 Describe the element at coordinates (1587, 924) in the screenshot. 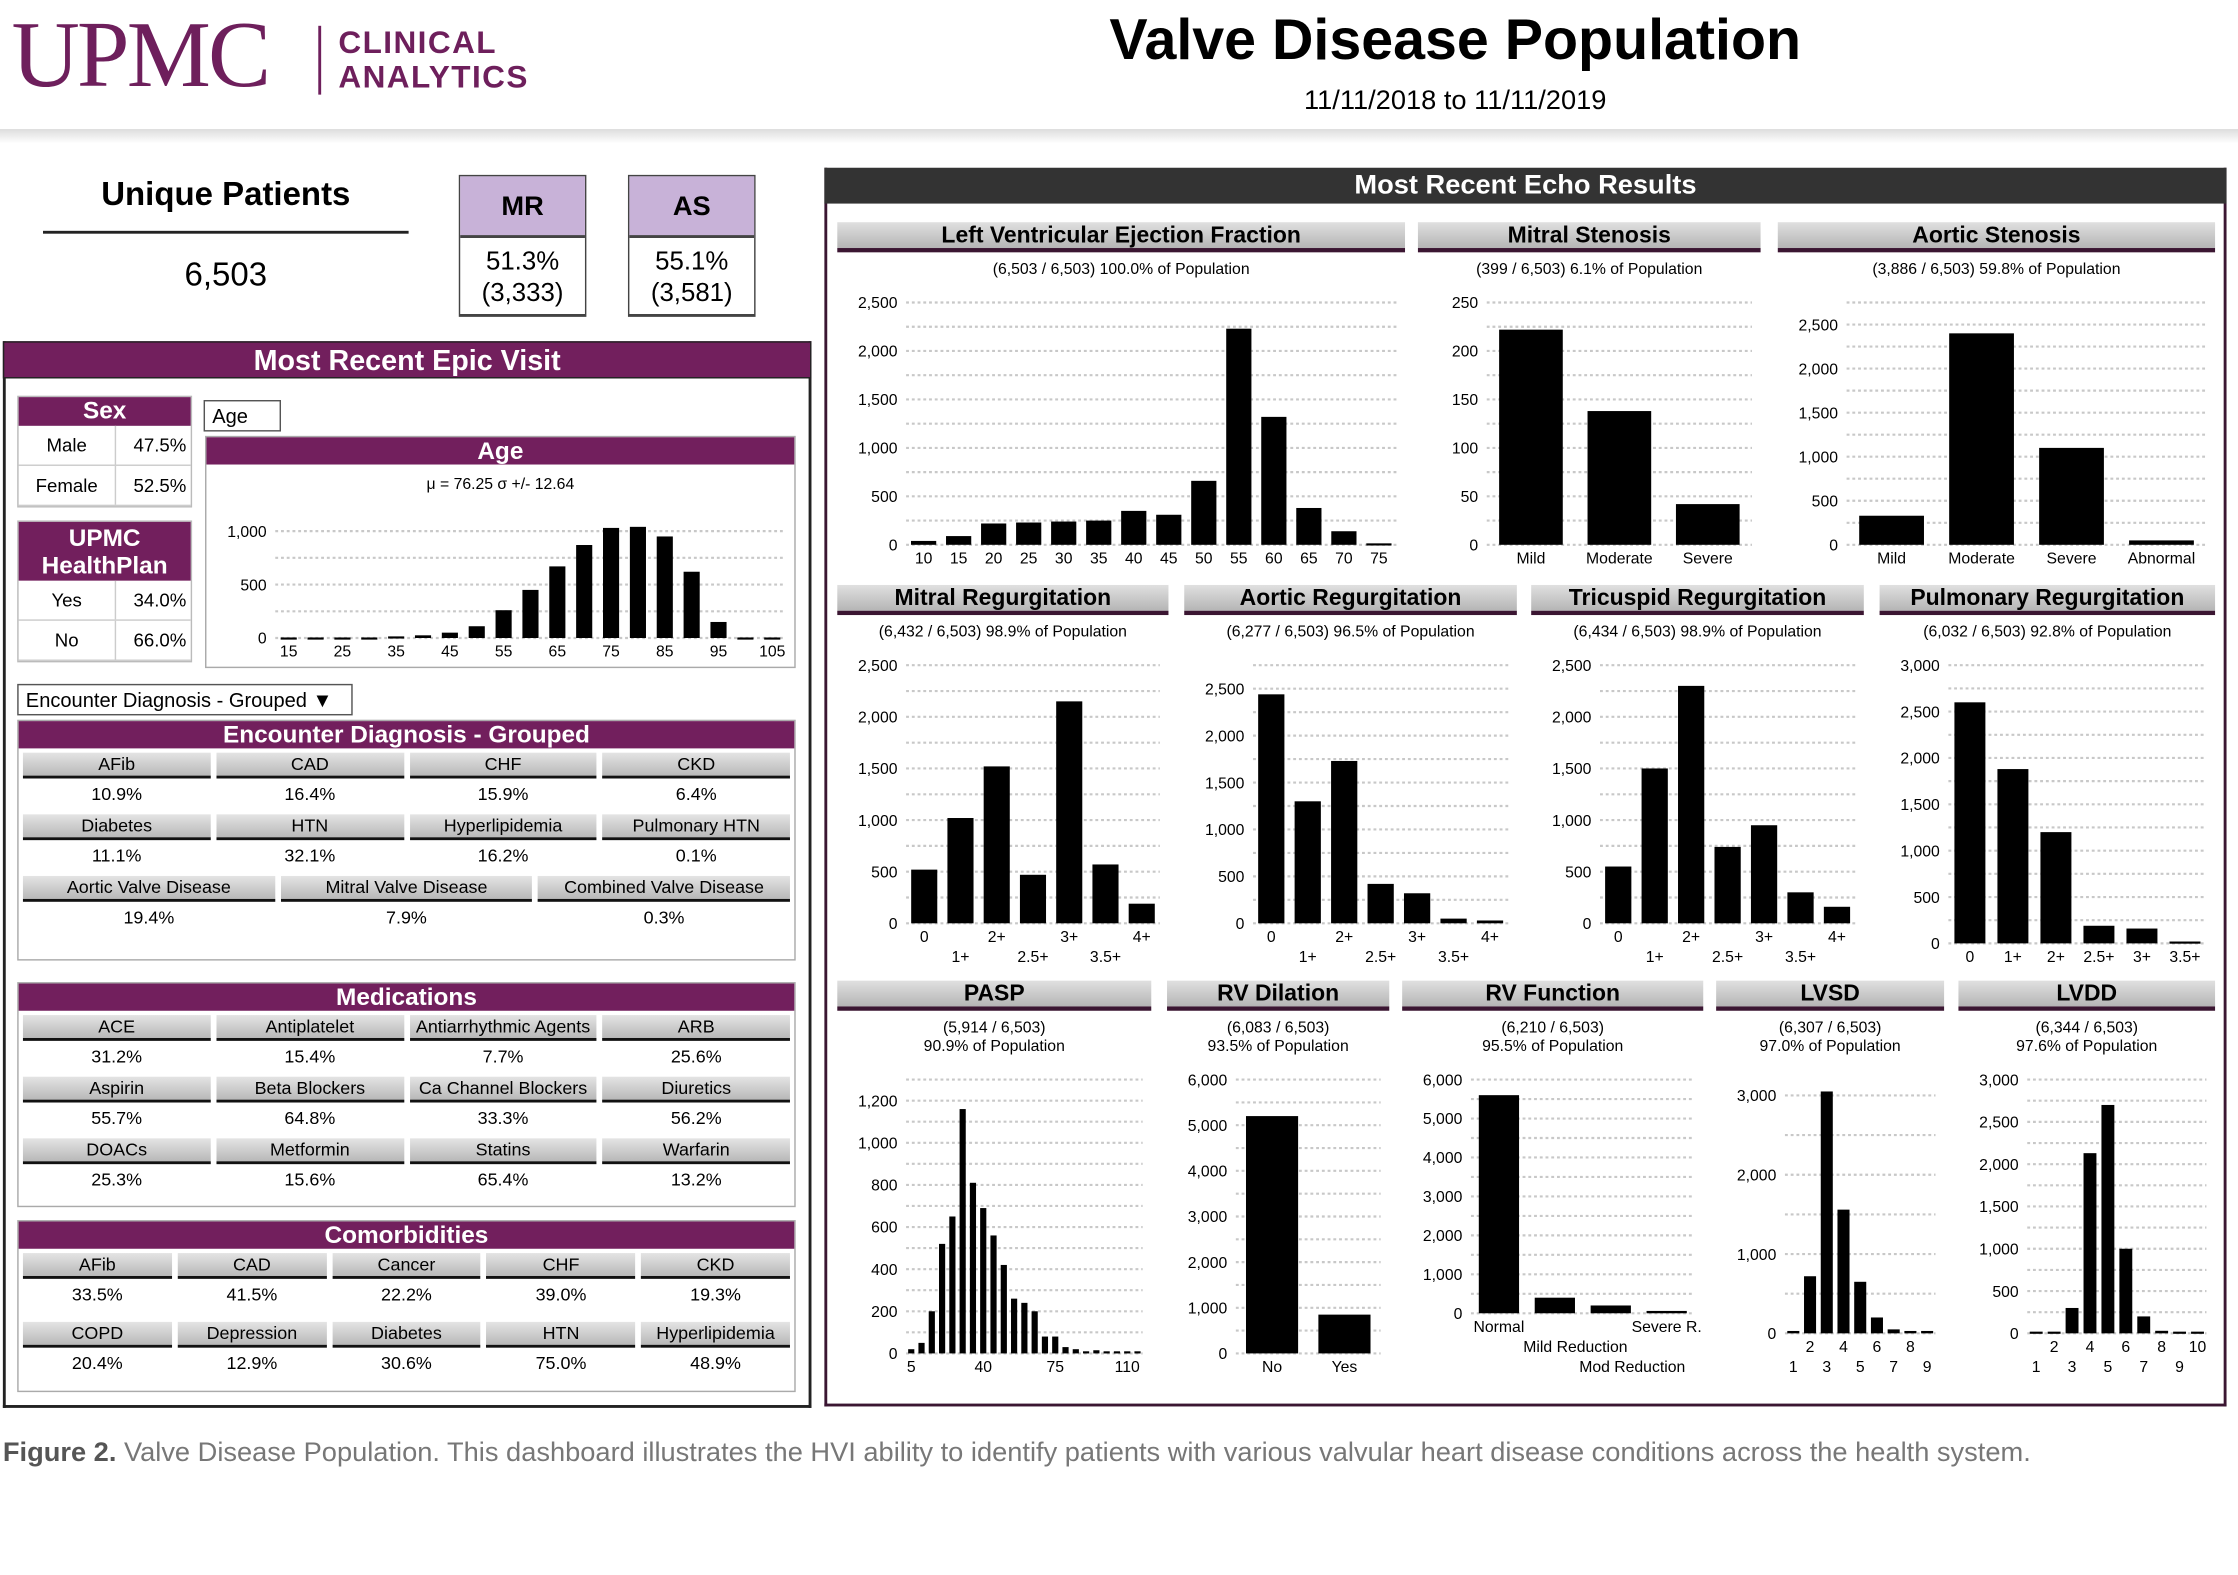

I see `y-tick-label: 0` at that location.